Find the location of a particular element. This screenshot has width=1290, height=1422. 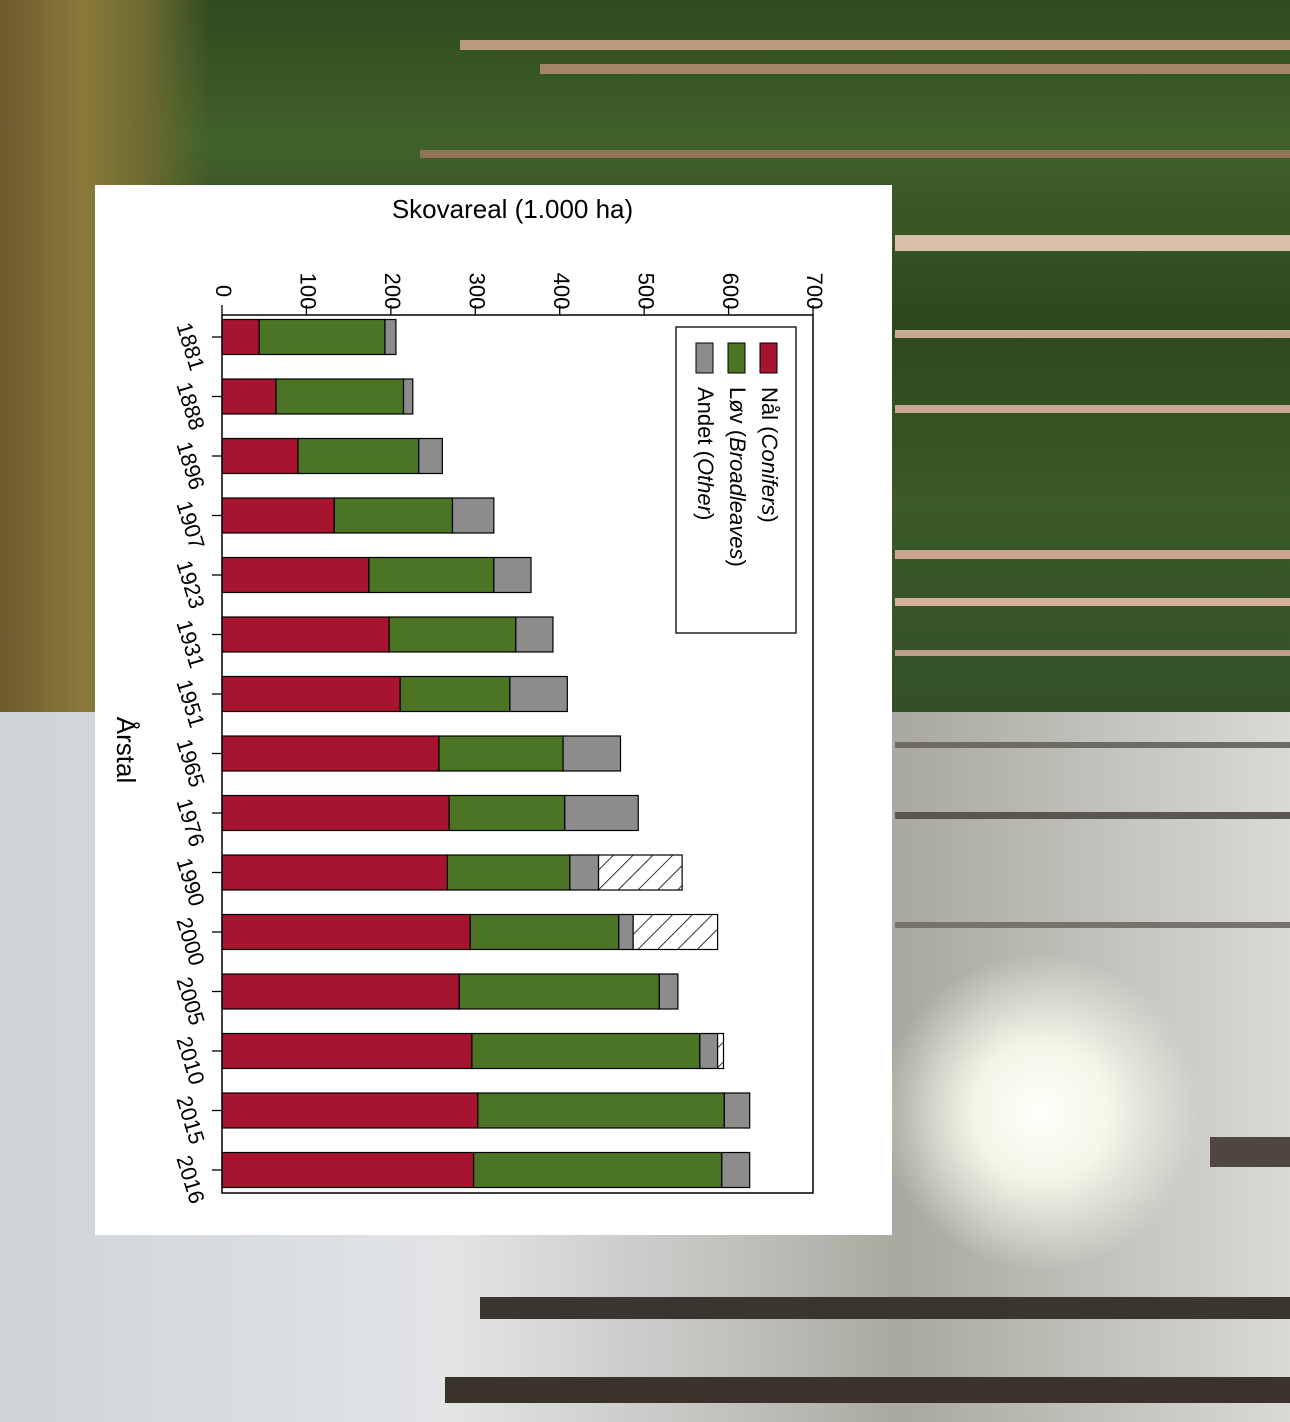

legend-label-conifers: Nål (Conifers) is located at coordinates (769, 455).